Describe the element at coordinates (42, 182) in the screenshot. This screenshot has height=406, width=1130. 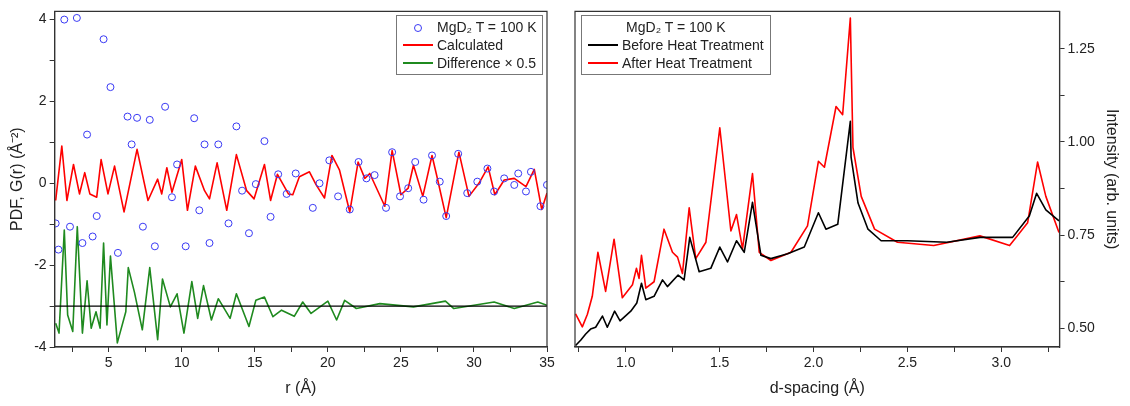
I see `y-tick-label: 0` at that location.